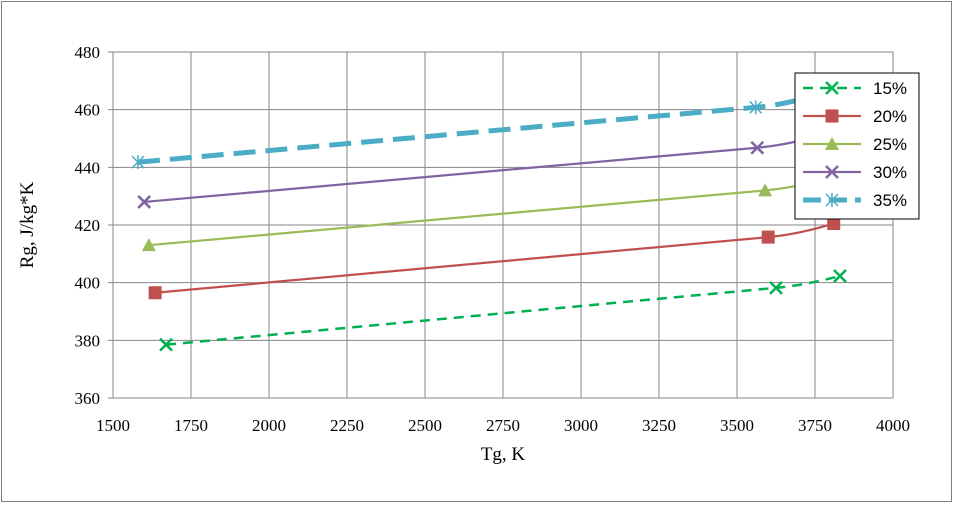  What do you see at coordinates (890, 88) in the screenshot?
I see `legend-label: 15%` at bounding box center [890, 88].